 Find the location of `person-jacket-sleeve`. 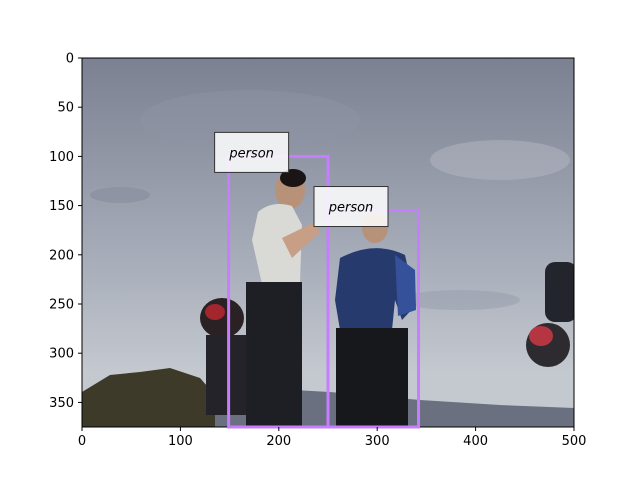

person-jacket-sleeve is located at coordinates (405, 285).